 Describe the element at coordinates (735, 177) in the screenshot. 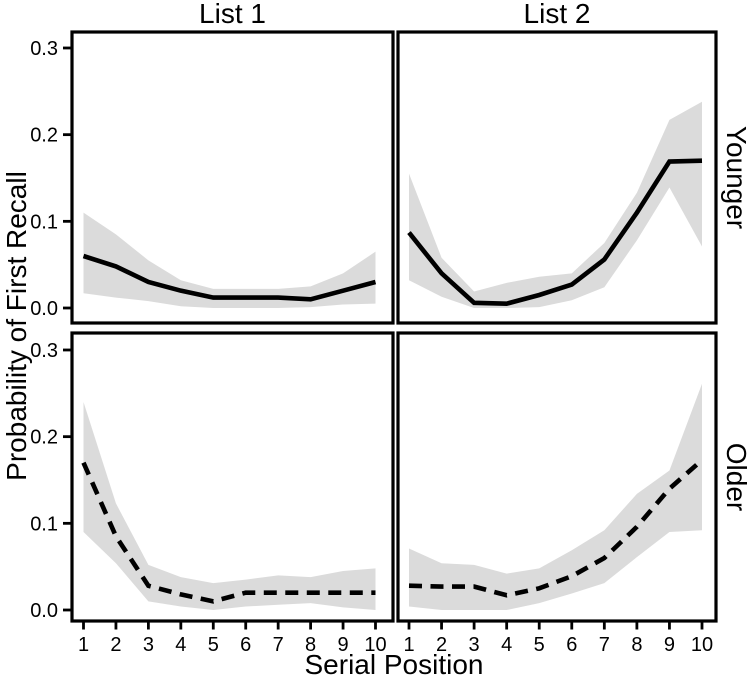

I see `facet-row-strip-label: Younger` at that location.